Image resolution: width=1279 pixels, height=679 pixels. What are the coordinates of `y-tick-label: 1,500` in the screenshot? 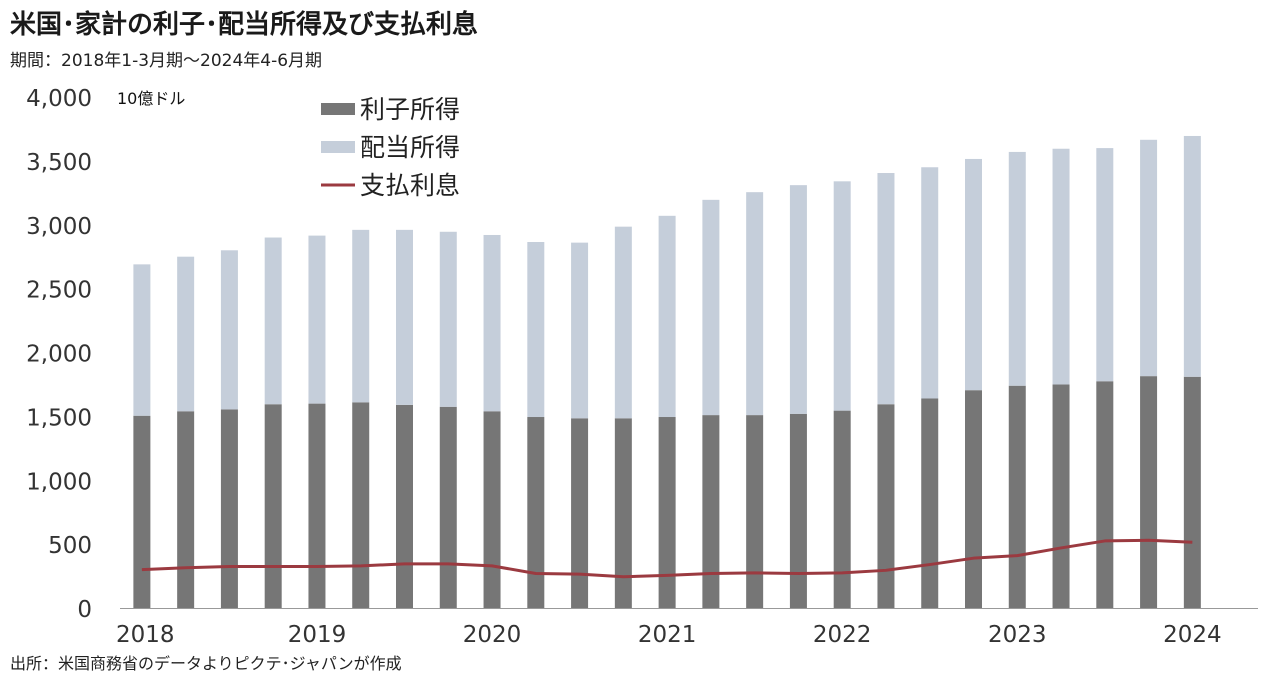 It's located at (59, 418).